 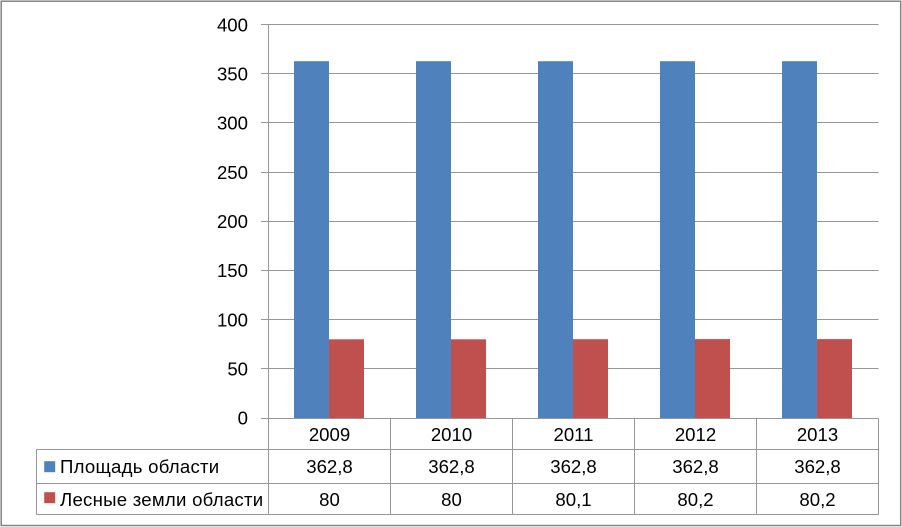 What do you see at coordinates (161, 499) in the screenshot?
I see `svg-text: Лесные земли области` at bounding box center [161, 499].